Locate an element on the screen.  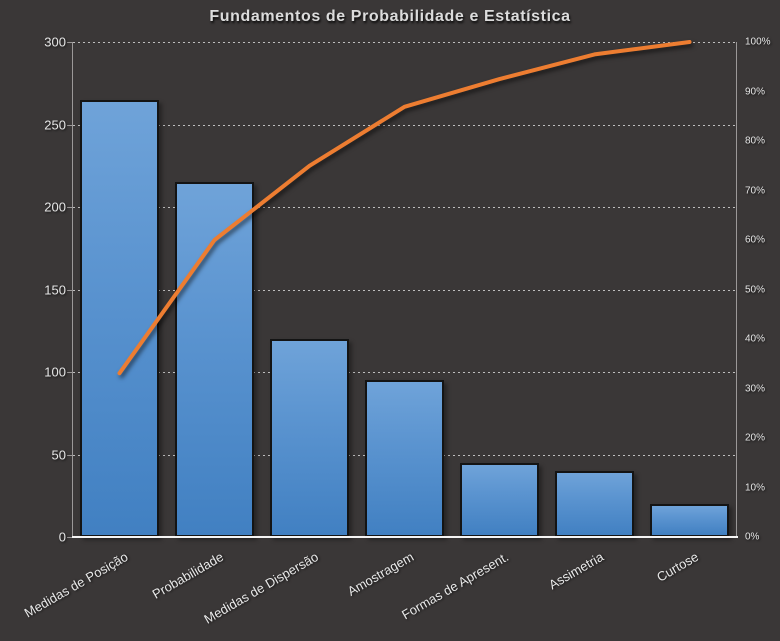
category-label: Medidas de Posição is located at coordinates (77, 585).